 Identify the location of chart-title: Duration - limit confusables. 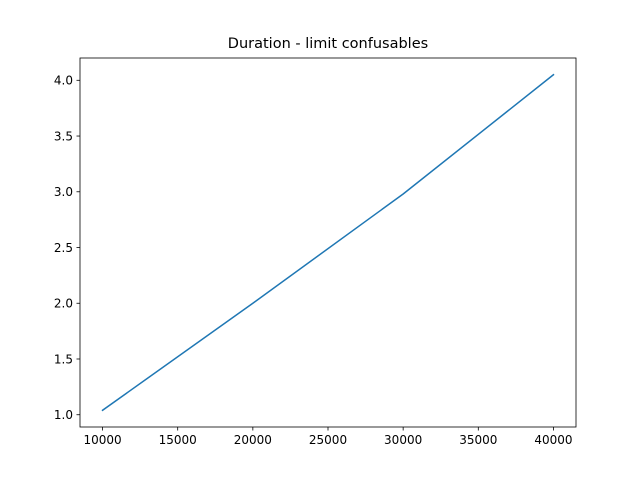
(328, 44).